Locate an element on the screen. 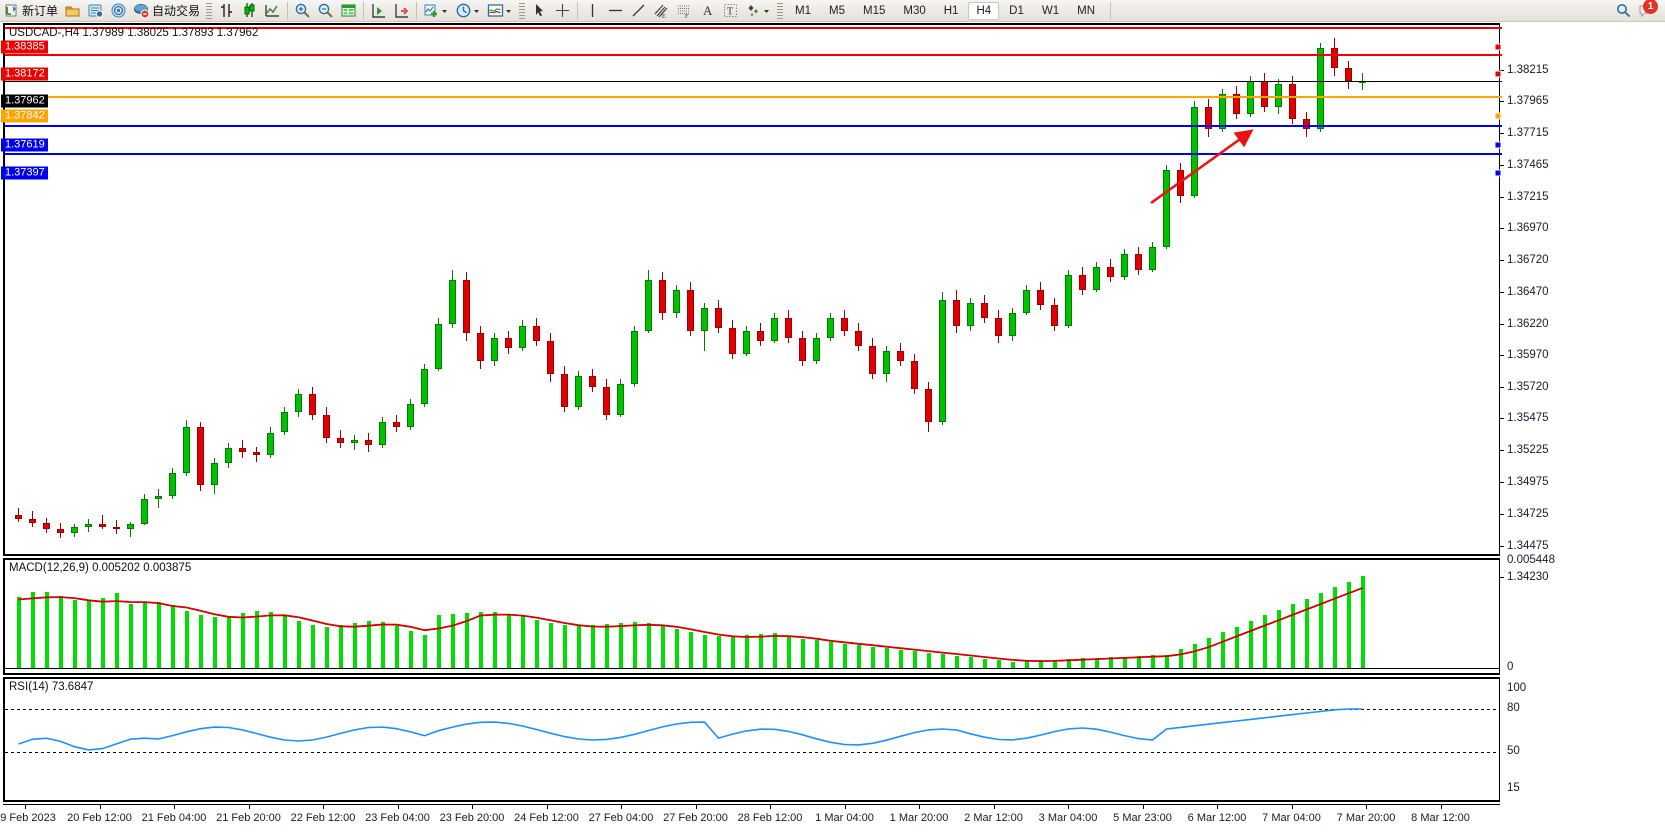 The width and height of the screenshot is (1665, 839). macd-indicator-panel: MACD(12,26,9) 0.005202 0.003875 is located at coordinates (752, 617).